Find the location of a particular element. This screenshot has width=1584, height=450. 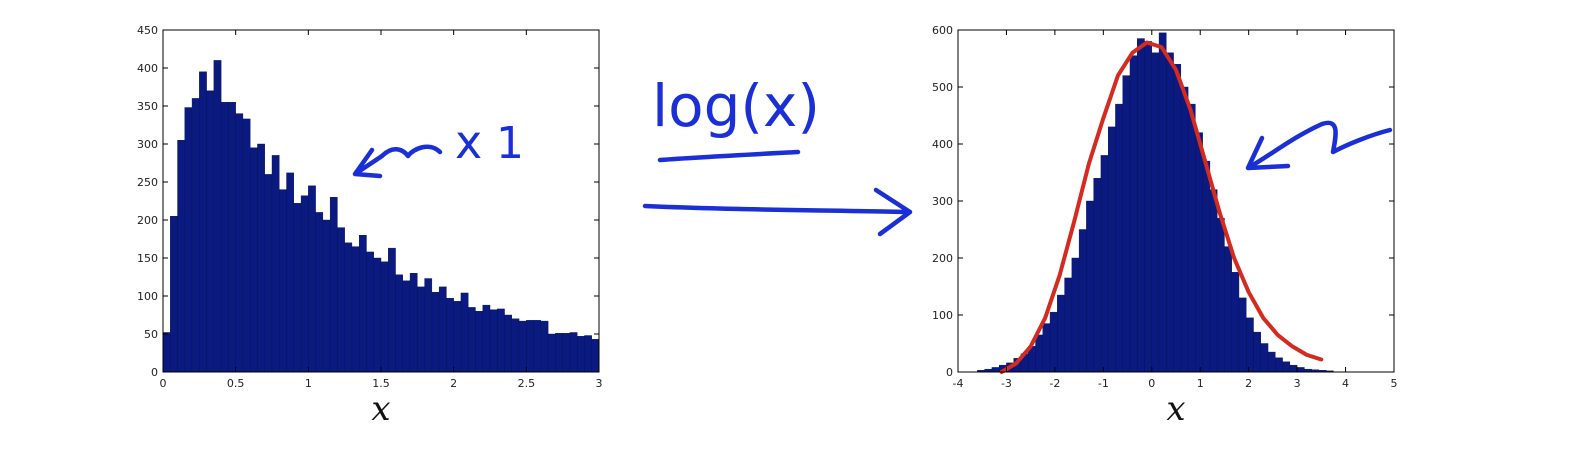

left-note-text: x is located at coordinates (468, 142).